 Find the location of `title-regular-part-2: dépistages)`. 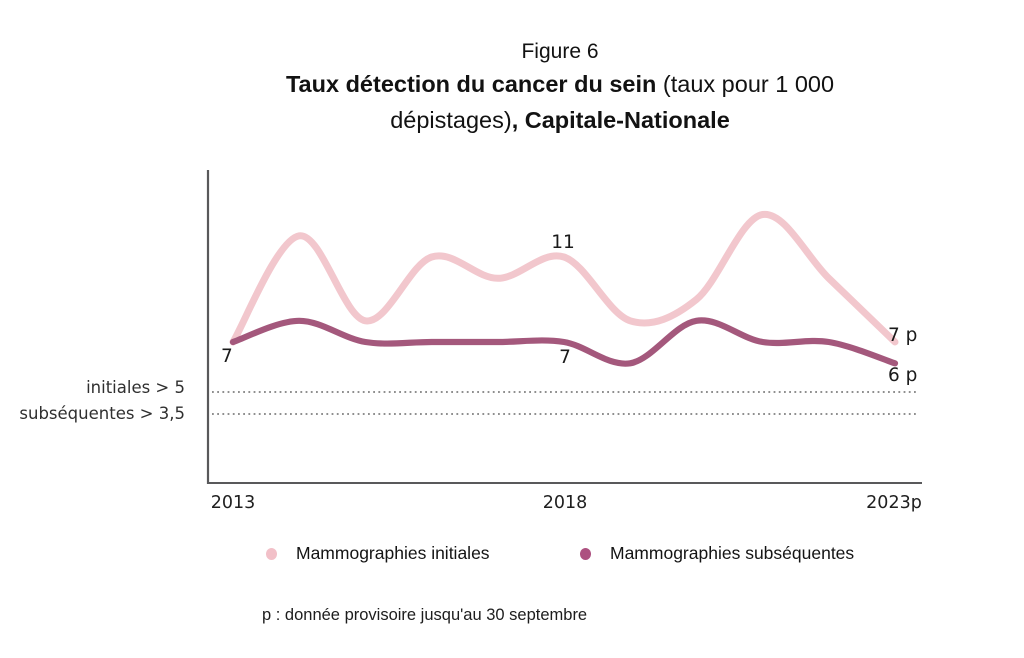

title-regular-part-2: dépistages) is located at coordinates (451, 120).